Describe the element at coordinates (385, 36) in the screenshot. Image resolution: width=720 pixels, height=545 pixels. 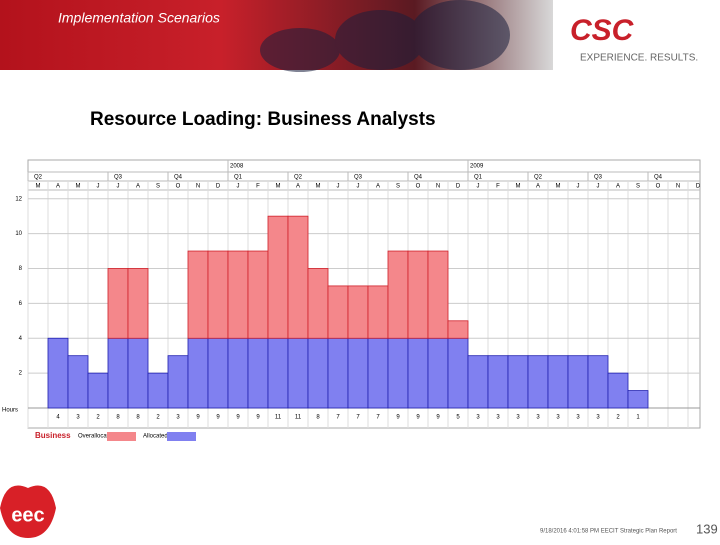
I see `banner-photo` at that location.